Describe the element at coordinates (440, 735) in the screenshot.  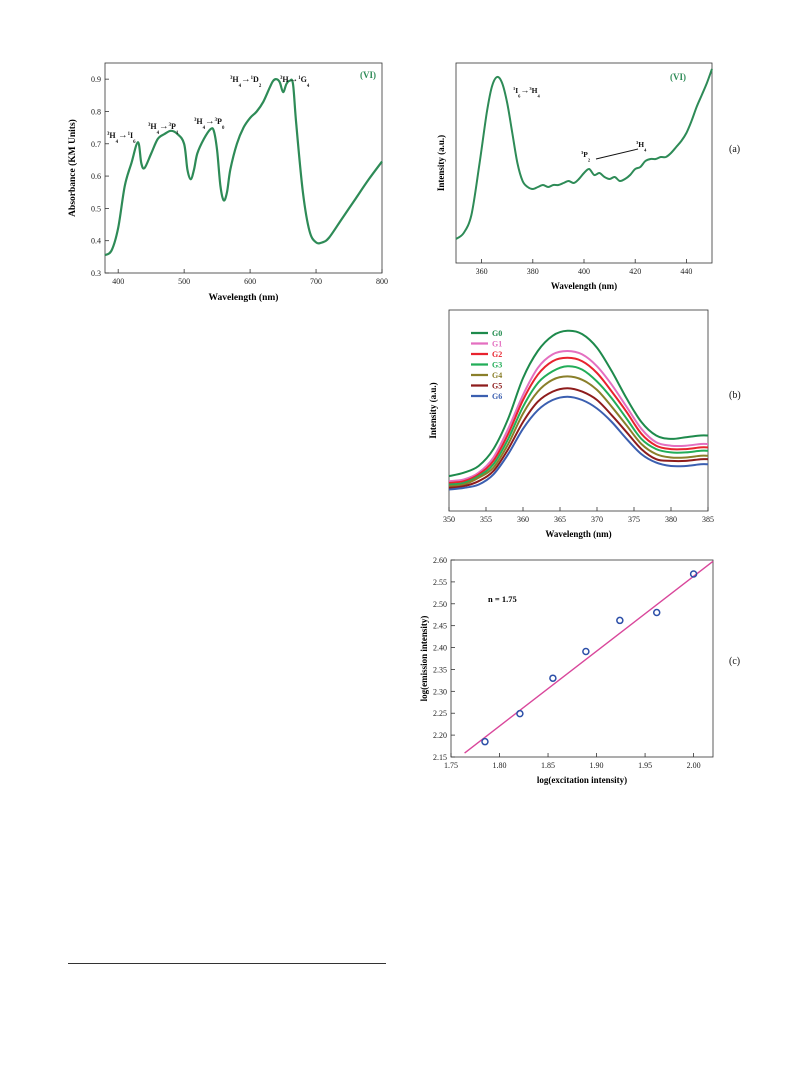
I see `y-tick-label: 2.20` at that location.